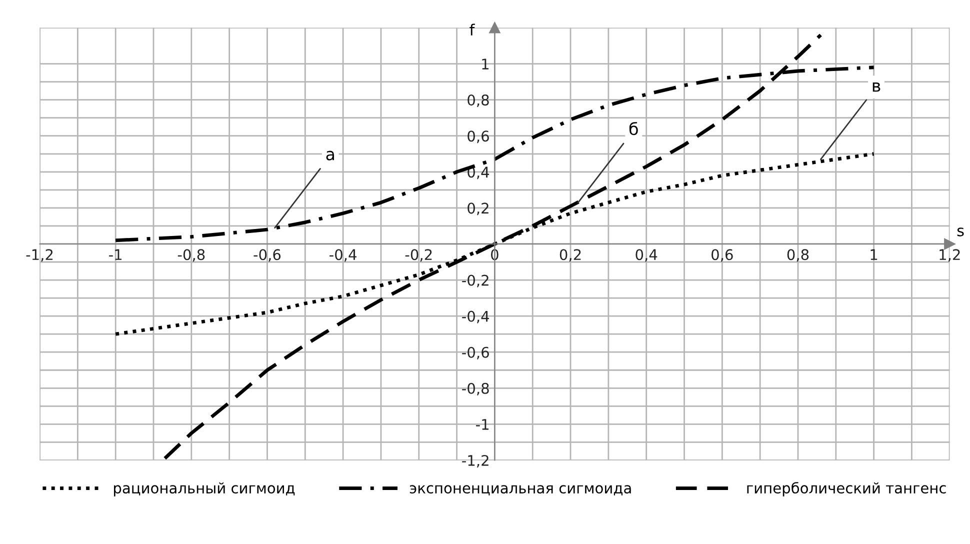  I want to click on x-tick-label: -0,6, so click(267, 255).